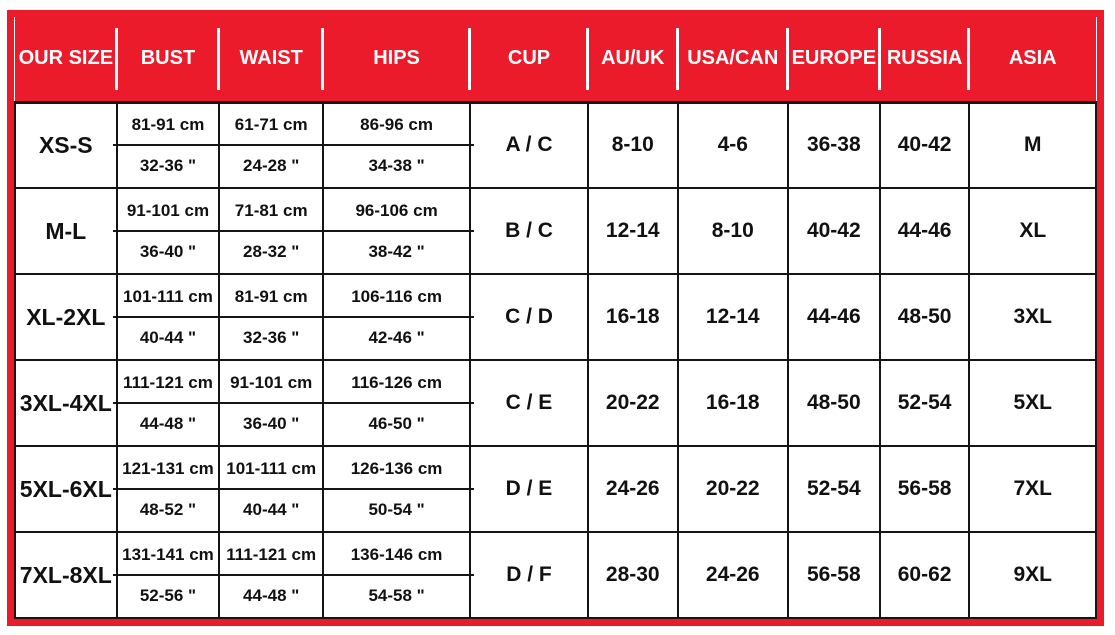 Image resolution: width=1115 pixels, height=635 pixels. I want to click on bust-cell: 121-131 cm 48-52 ", so click(168, 489).